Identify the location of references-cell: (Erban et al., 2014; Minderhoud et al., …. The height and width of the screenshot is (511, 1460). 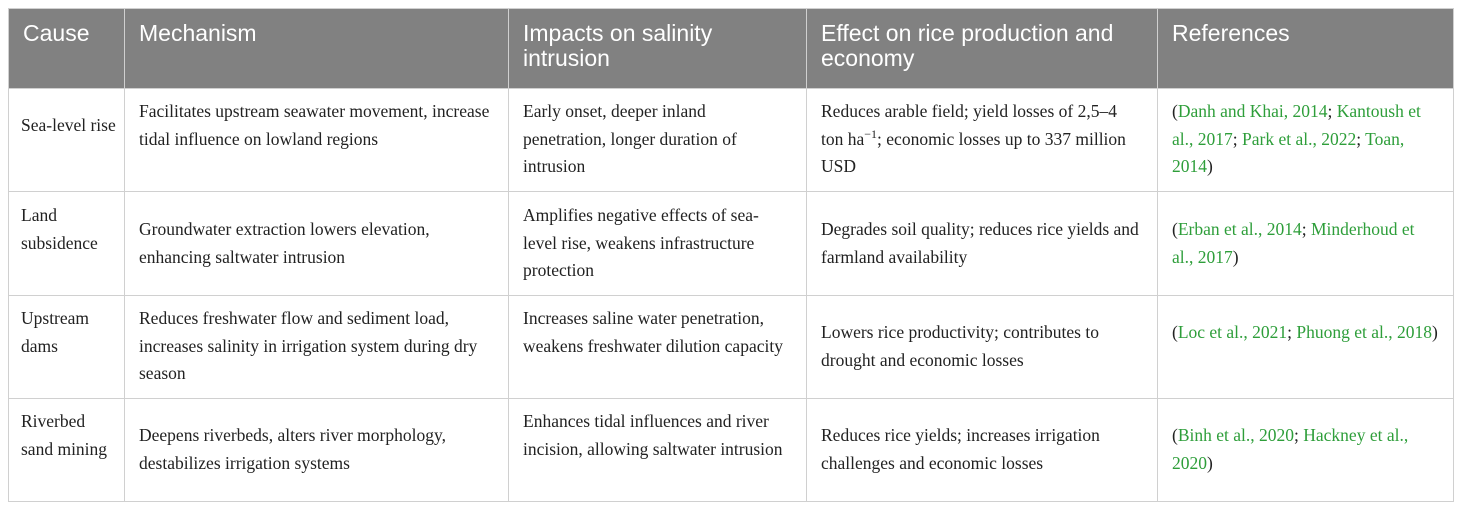
(1305, 243).